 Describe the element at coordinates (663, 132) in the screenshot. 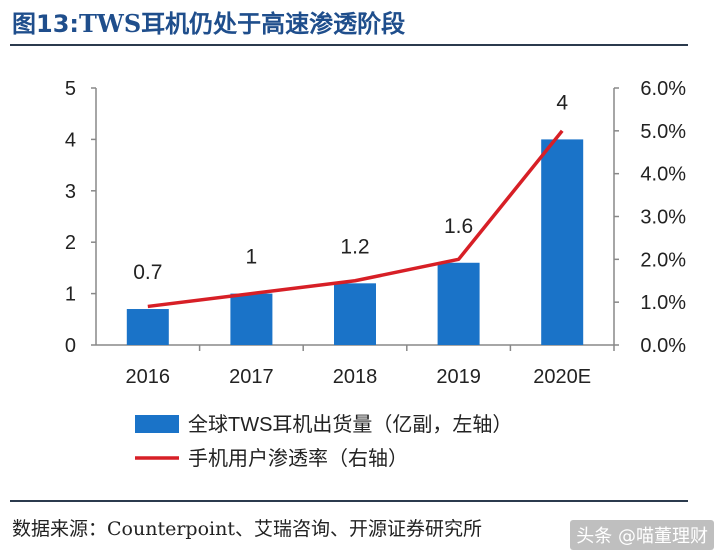

I see `right-tick-label: 5.0%` at that location.